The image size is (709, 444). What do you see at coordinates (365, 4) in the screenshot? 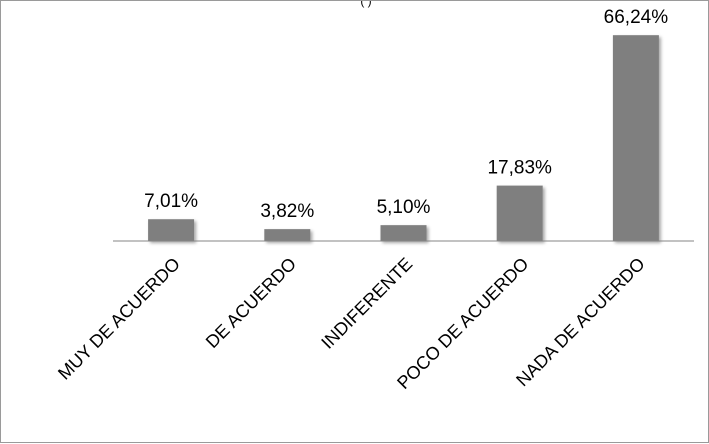
I see `top-note: ( )` at bounding box center [365, 4].